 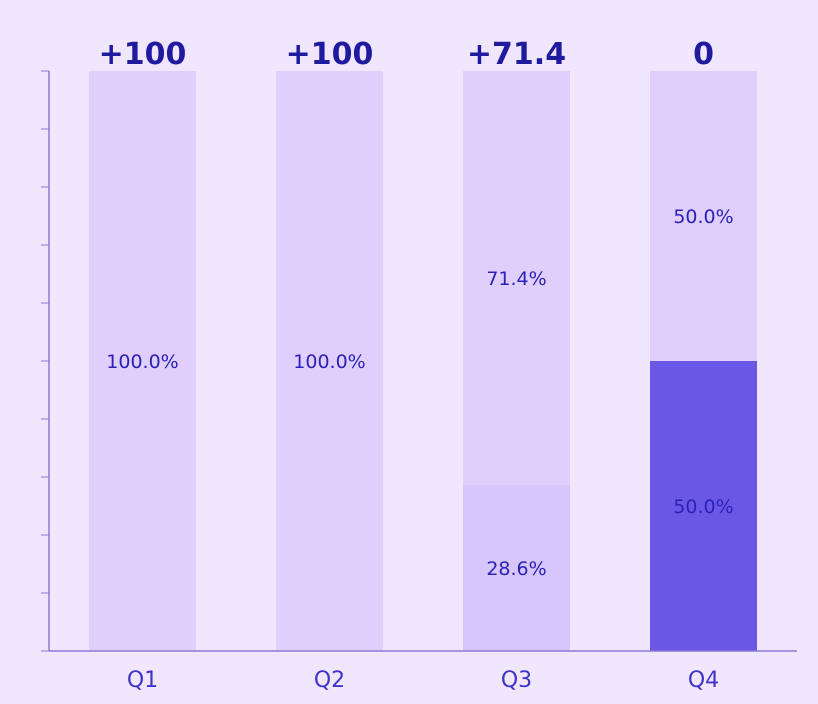 I want to click on segment-value-label: 71.4%, so click(x=516, y=279).